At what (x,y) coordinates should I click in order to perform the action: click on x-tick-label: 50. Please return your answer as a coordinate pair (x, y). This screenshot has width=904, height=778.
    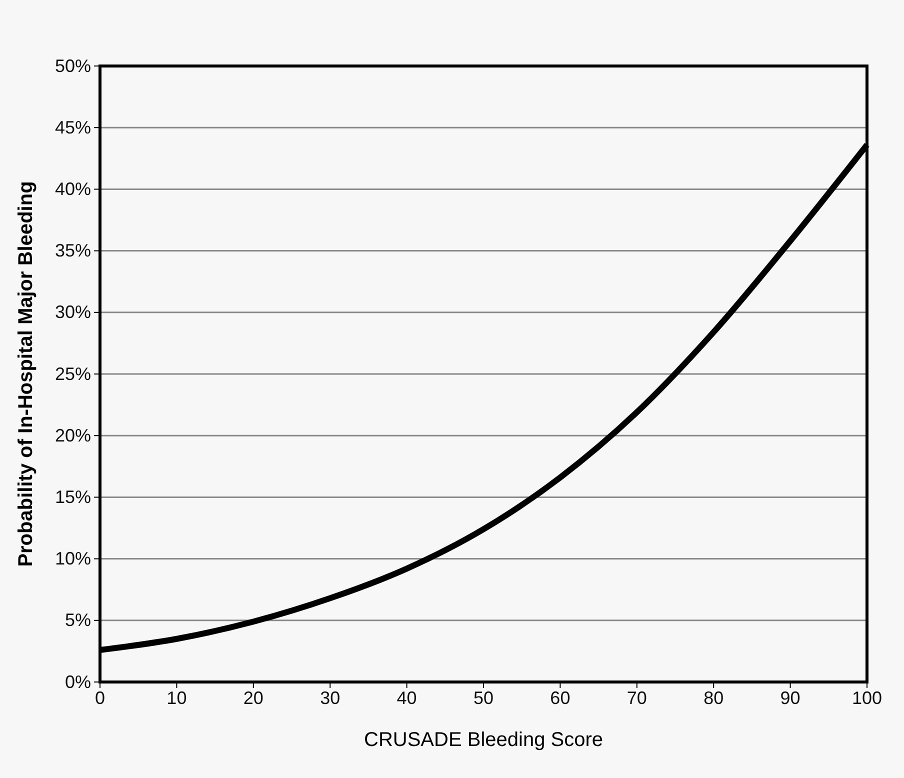
    Looking at the image, I should click on (483, 698).